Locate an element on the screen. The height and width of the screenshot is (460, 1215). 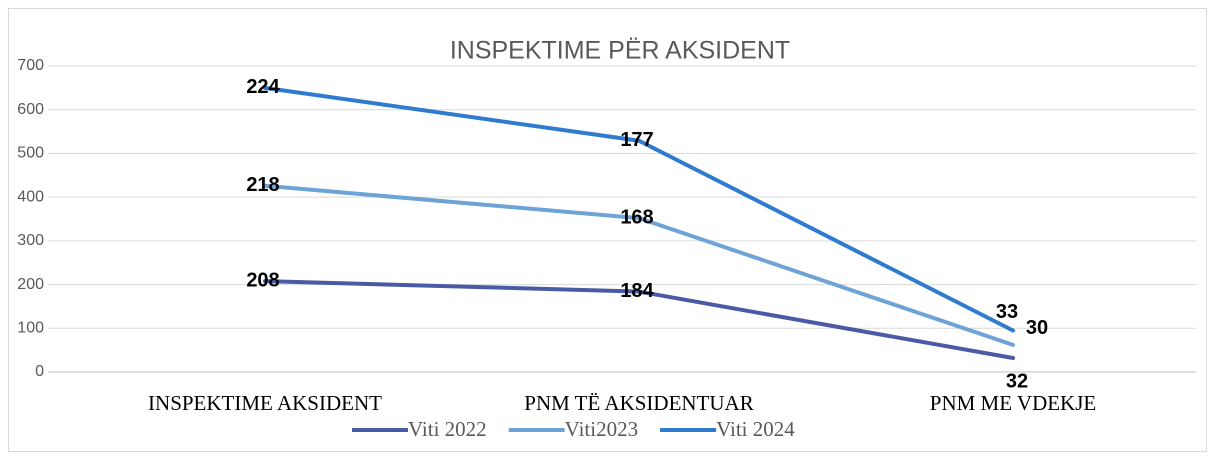
data-label: 224 is located at coordinates (263, 87).